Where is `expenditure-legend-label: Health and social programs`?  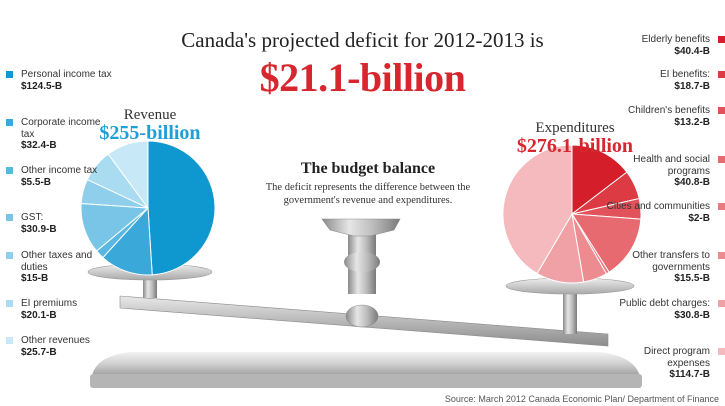 expenditure-legend-label: Health and social programs is located at coordinates (671, 165).